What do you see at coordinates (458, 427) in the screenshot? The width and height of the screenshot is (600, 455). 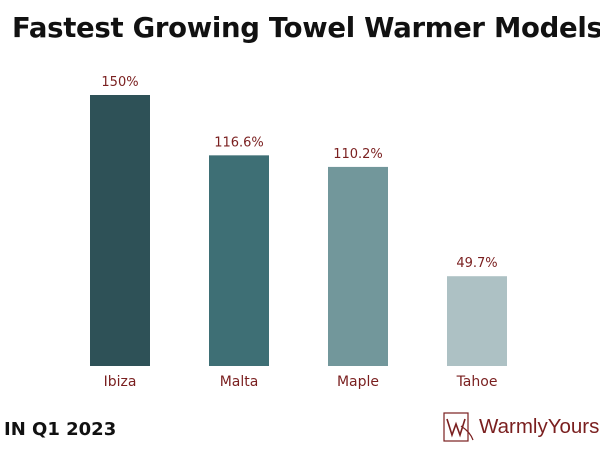 I see `warmlyyours-logo-icon` at bounding box center [458, 427].